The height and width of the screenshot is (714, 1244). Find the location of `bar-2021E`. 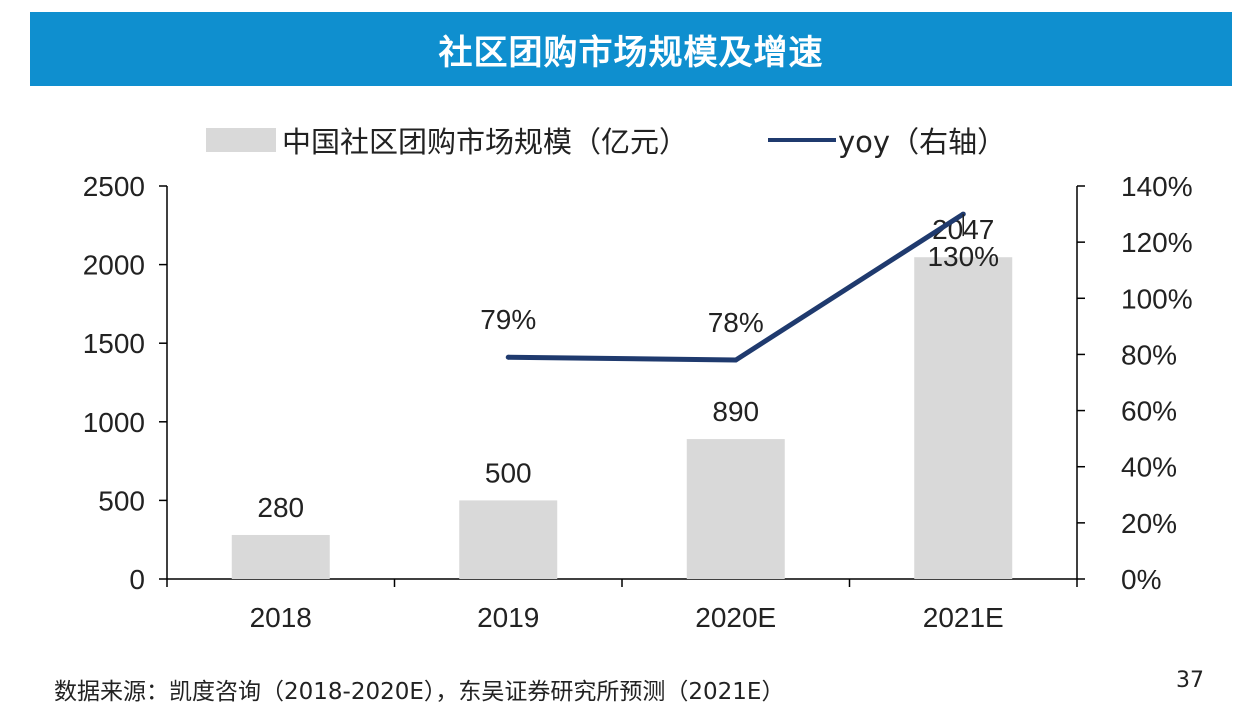

bar-2021E is located at coordinates (963, 418).